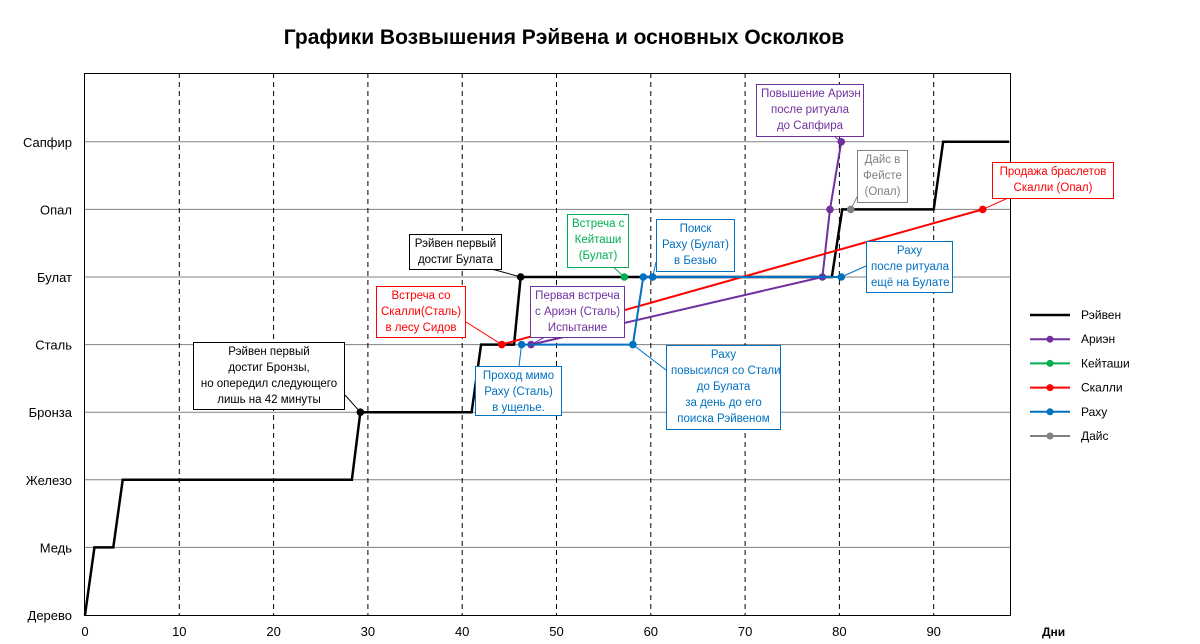 This screenshot has height=644, width=1200. I want to click on annotation-box: Первая встреча с Ариэн (Сталь) Испытание, so click(577, 312).